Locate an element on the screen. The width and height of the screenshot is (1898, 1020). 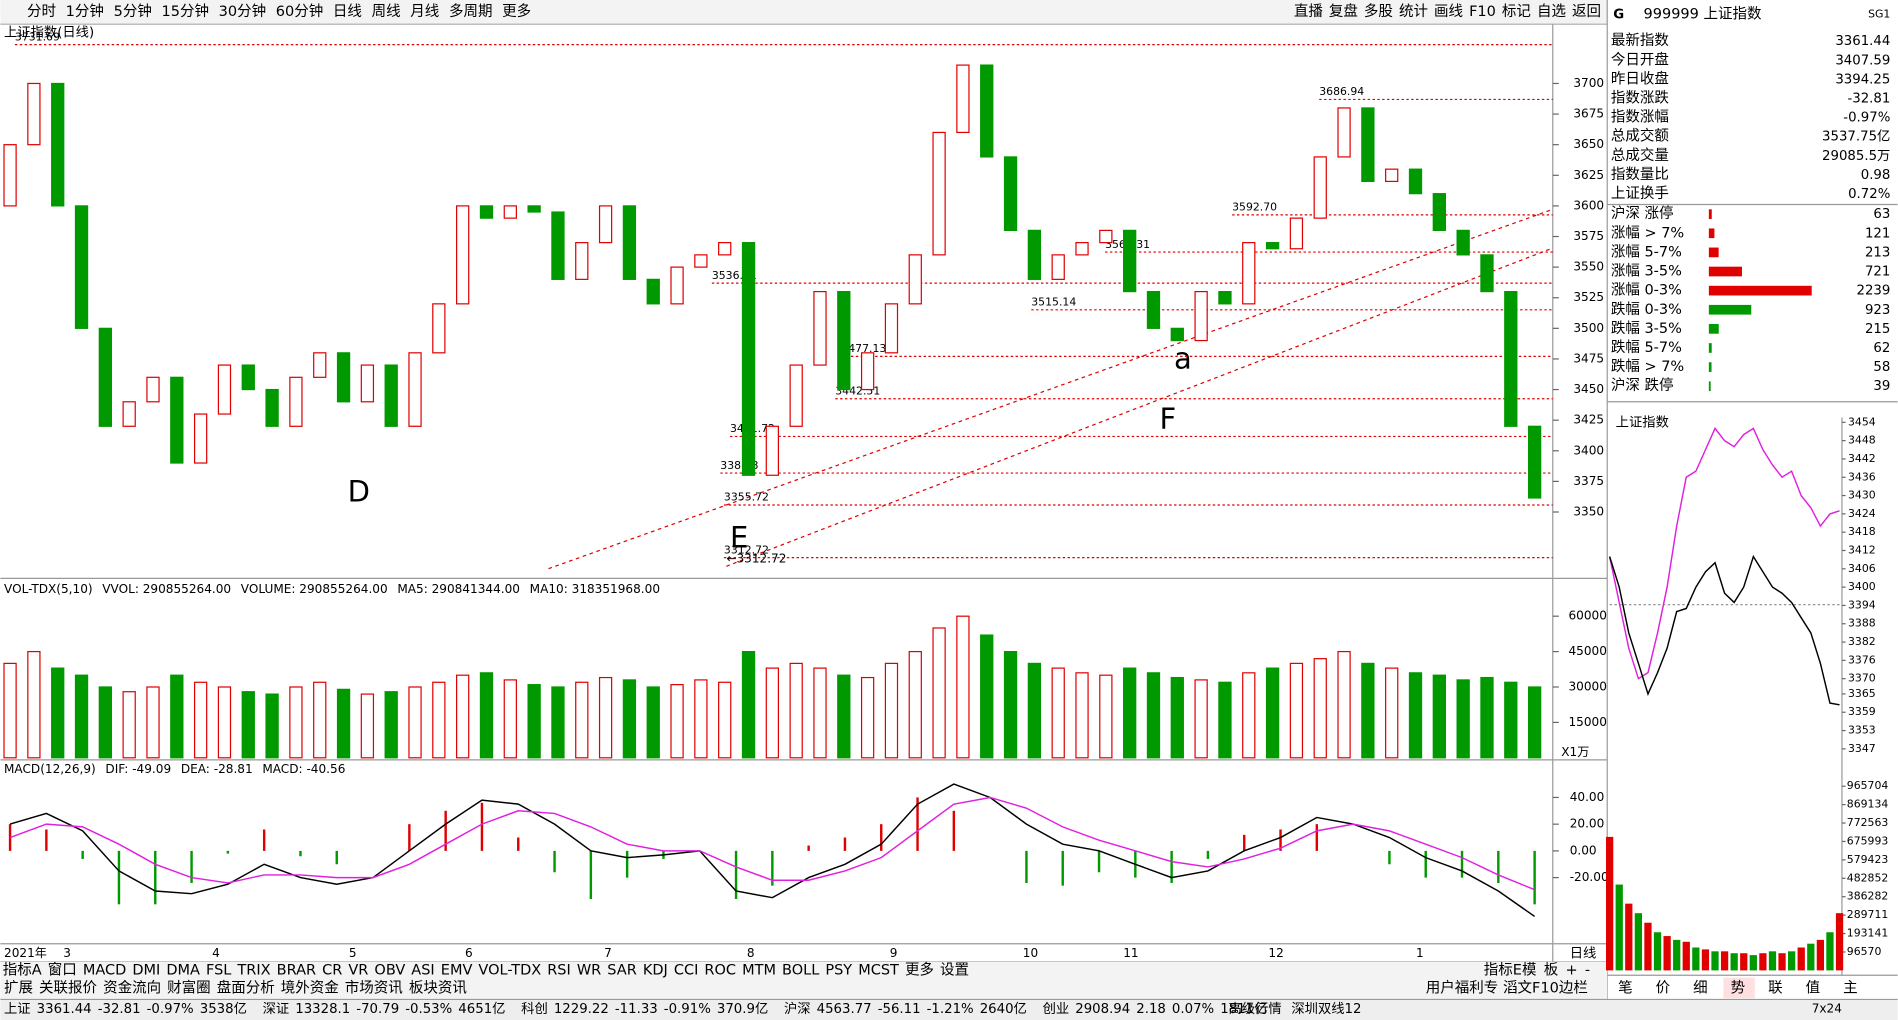
indicator-tab: VR is located at coordinates (358, 970).